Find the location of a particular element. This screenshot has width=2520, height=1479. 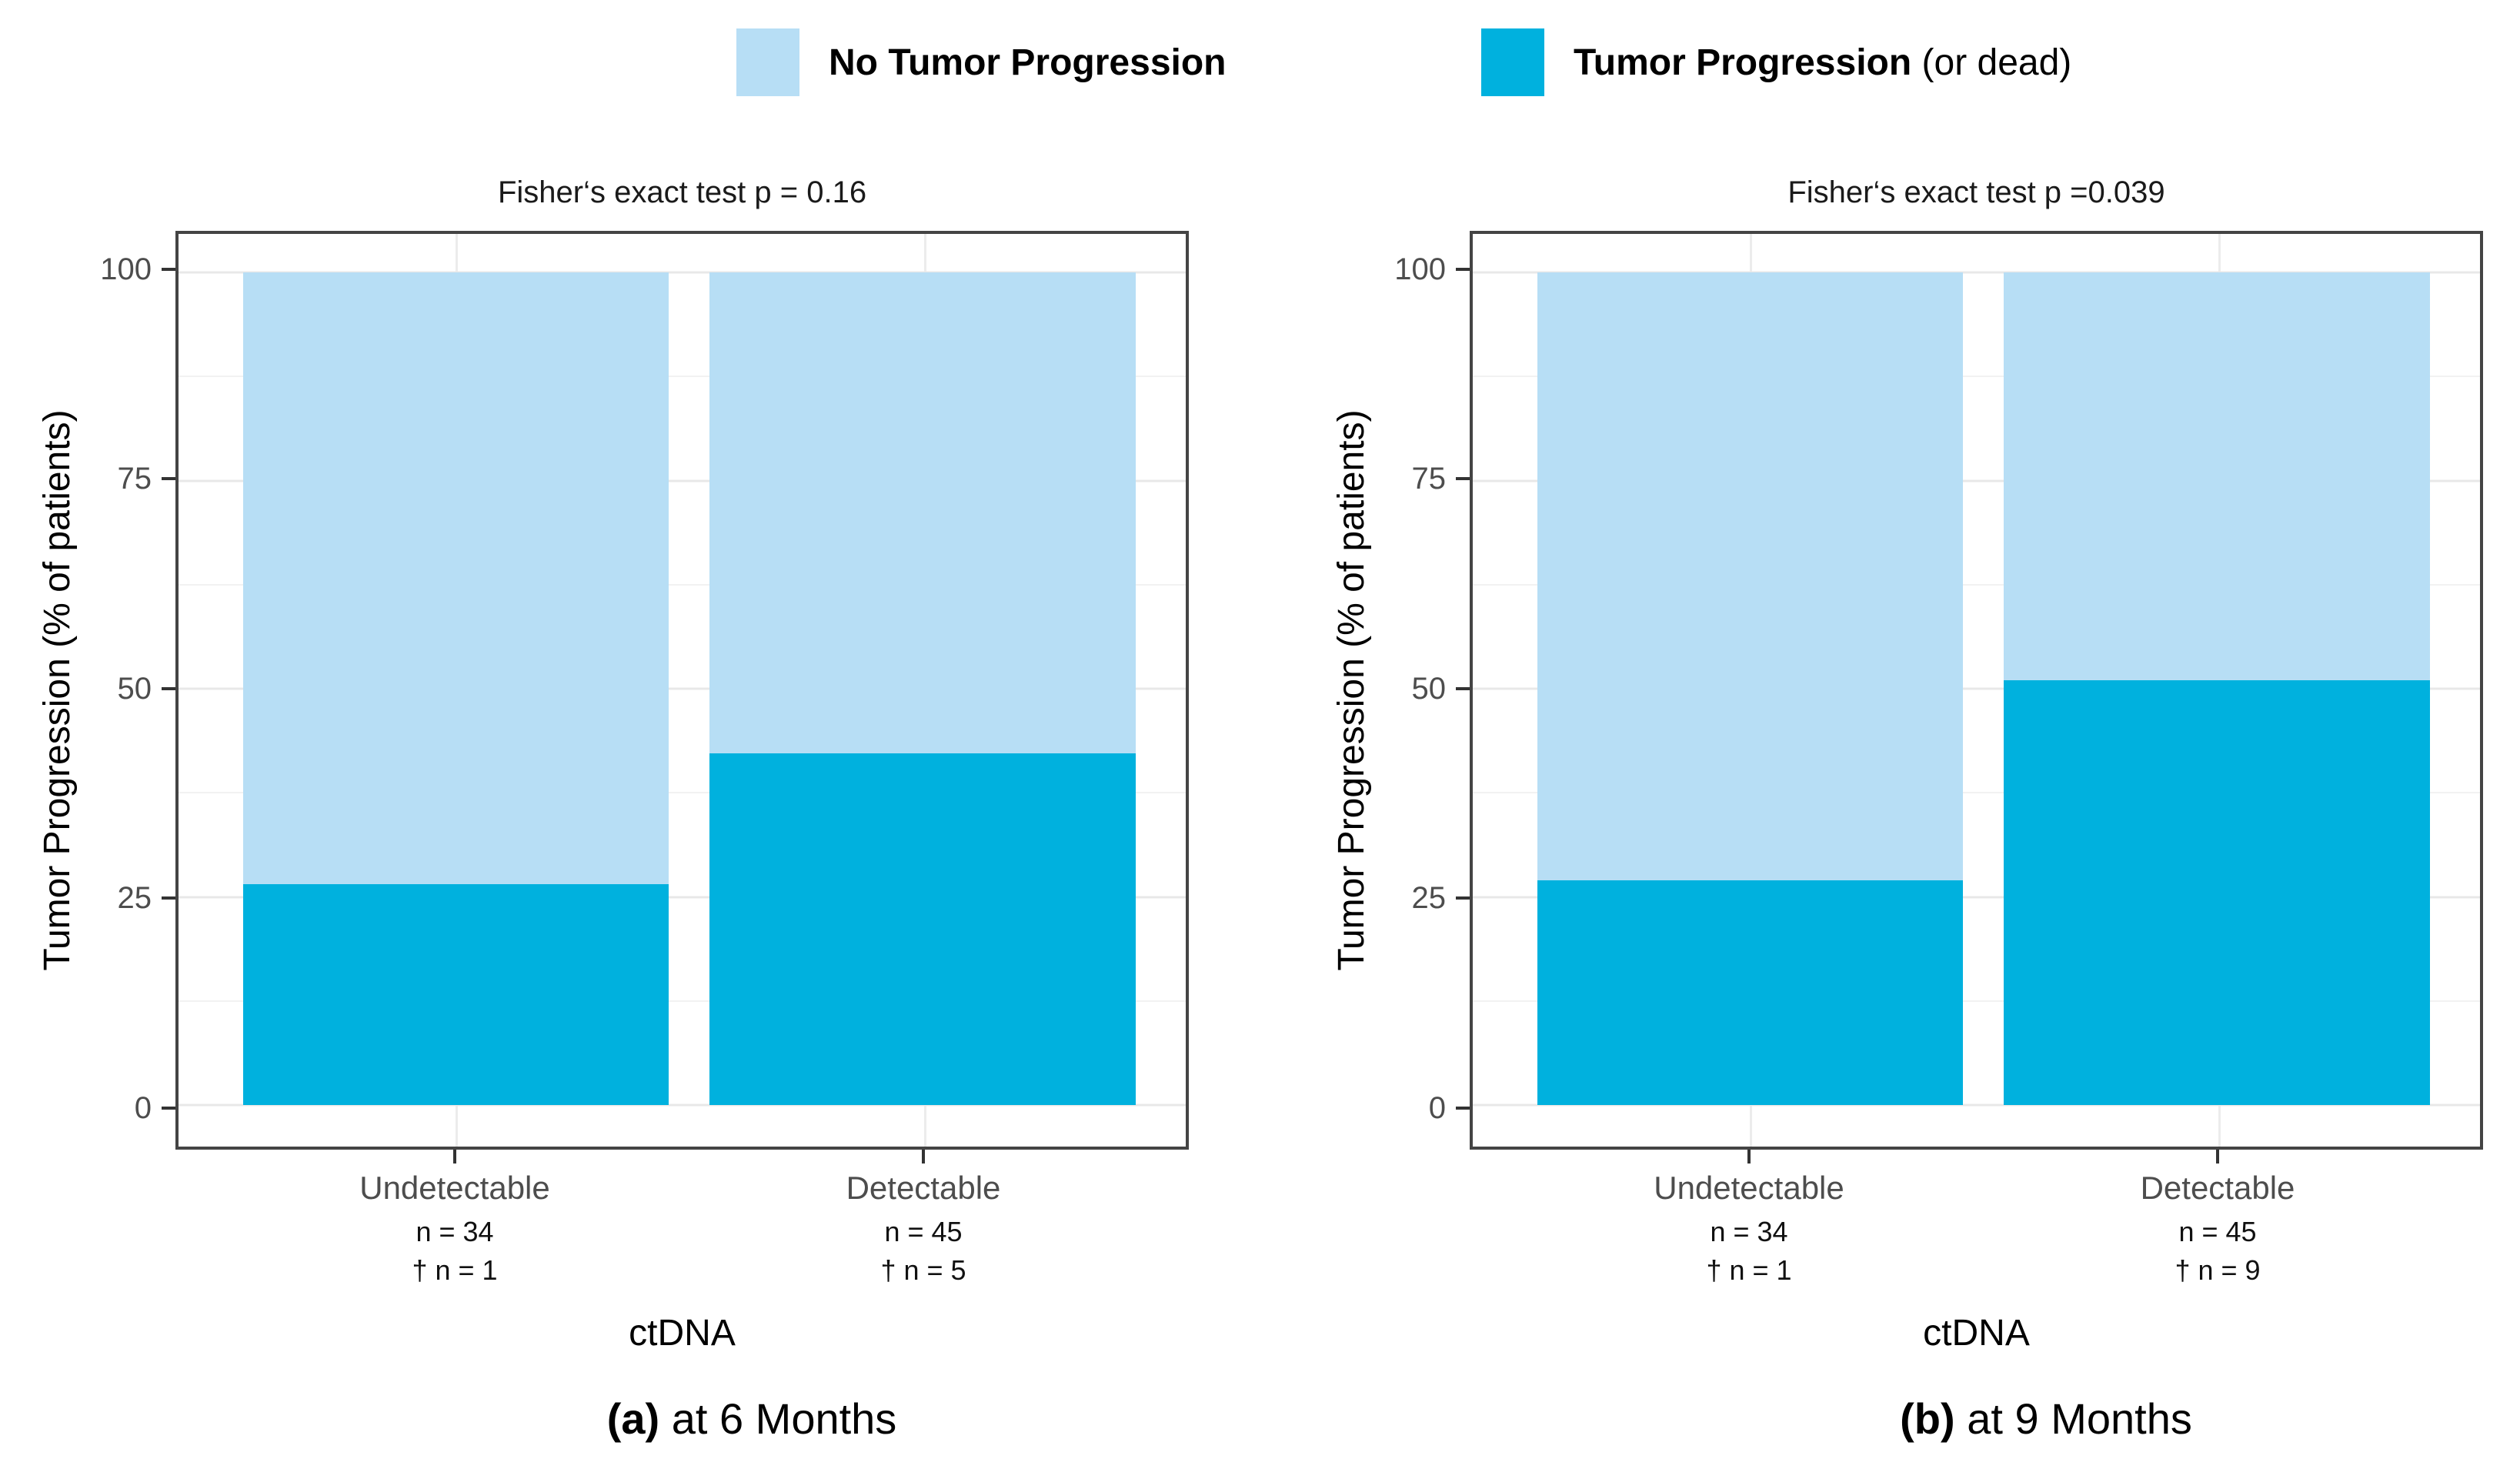

legend-swatch-progression-icon is located at coordinates (1512, 62).